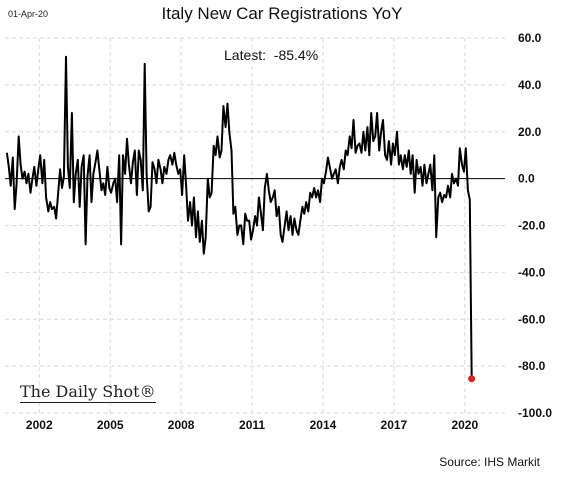  What do you see at coordinates (530, 132) in the screenshot?
I see `y-tick-label: 20.0` at bounding box center [530, 132].